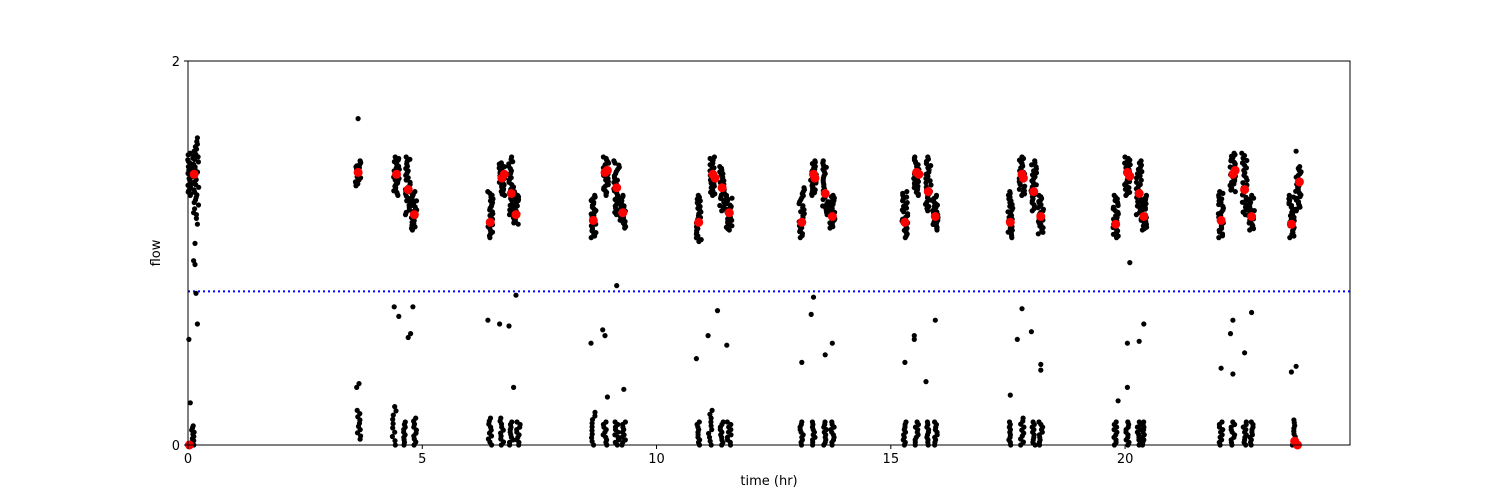  I want to click on y-axis-label: flow, so click(156, 252).